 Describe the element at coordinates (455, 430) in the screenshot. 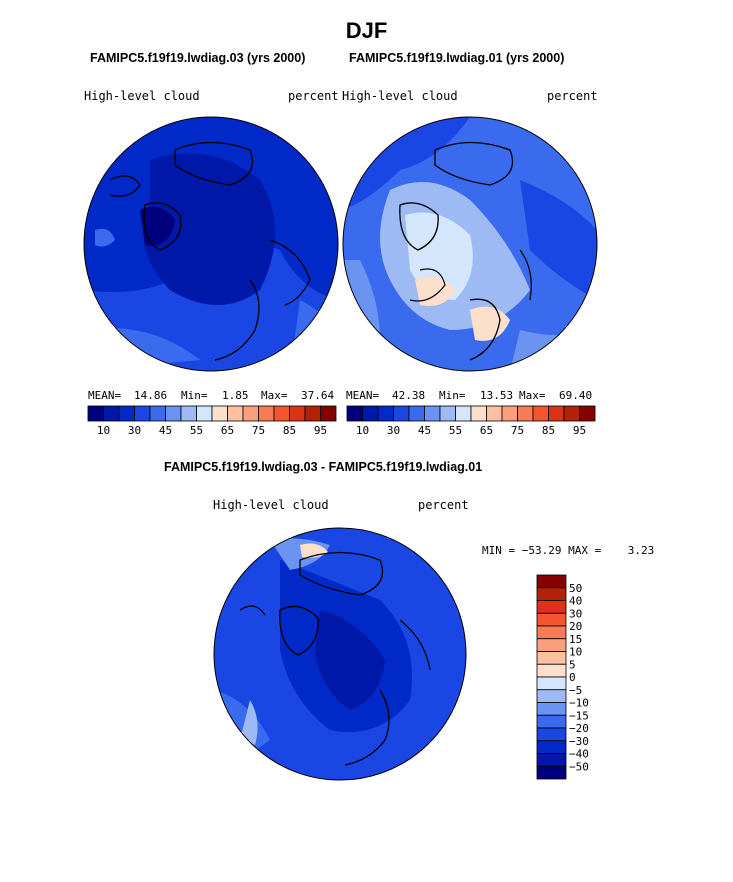

I see `case2-colorbar-tick-label: 55` at that location.